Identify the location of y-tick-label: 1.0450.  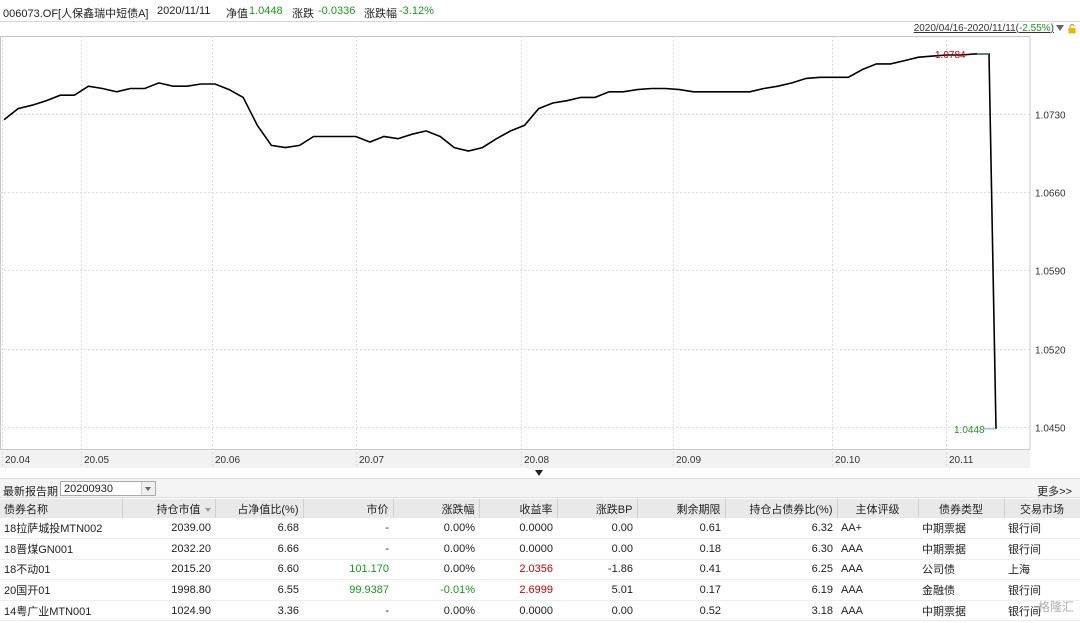
(1050, 429).